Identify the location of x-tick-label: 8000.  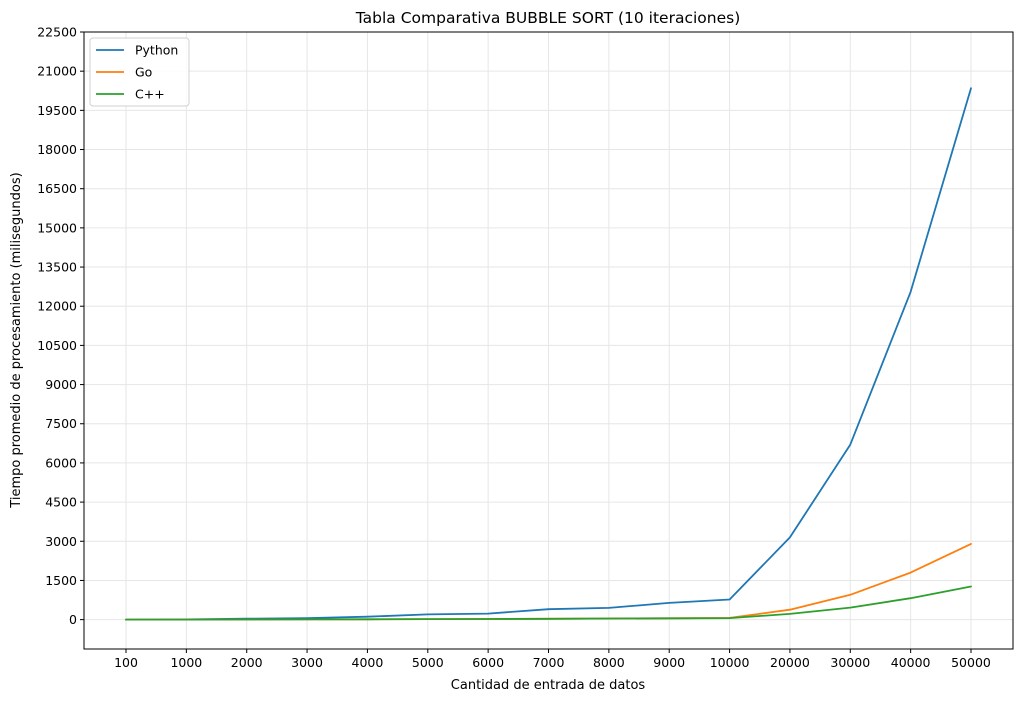
(609, 662).